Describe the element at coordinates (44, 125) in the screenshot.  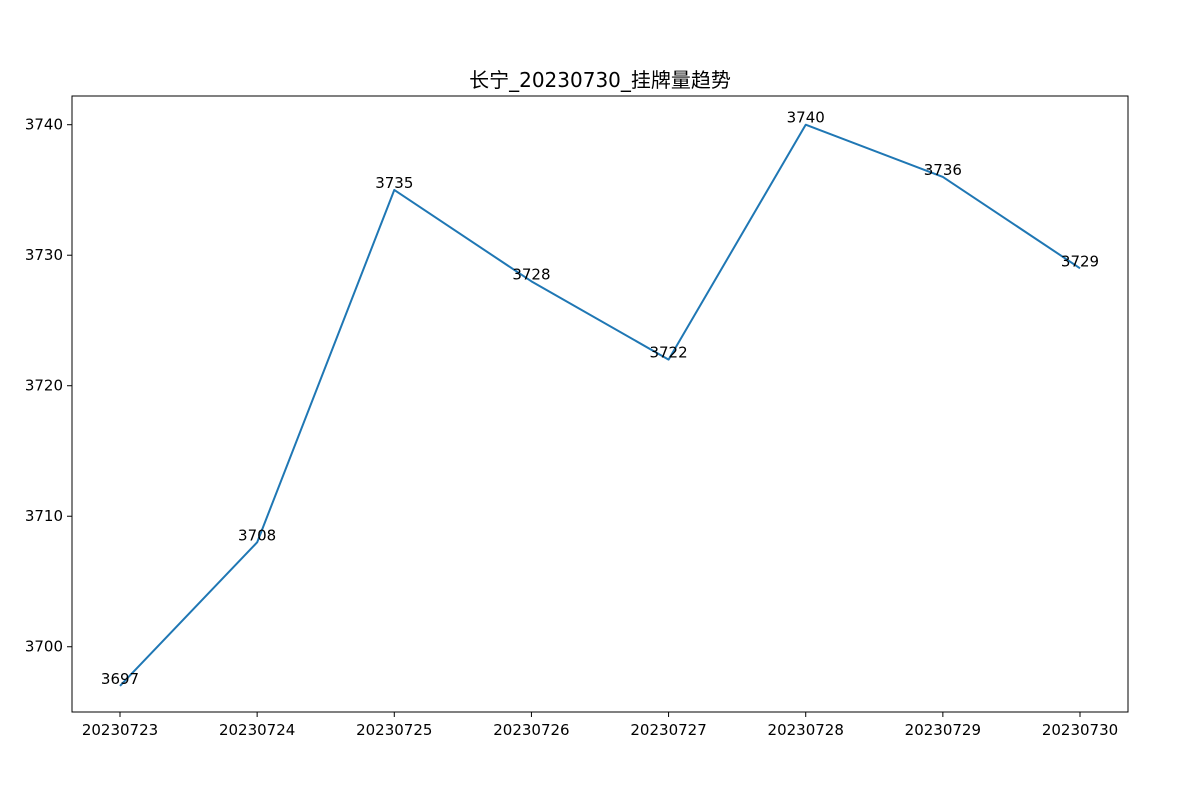
I see `y-tick-label: 3740` at that location.